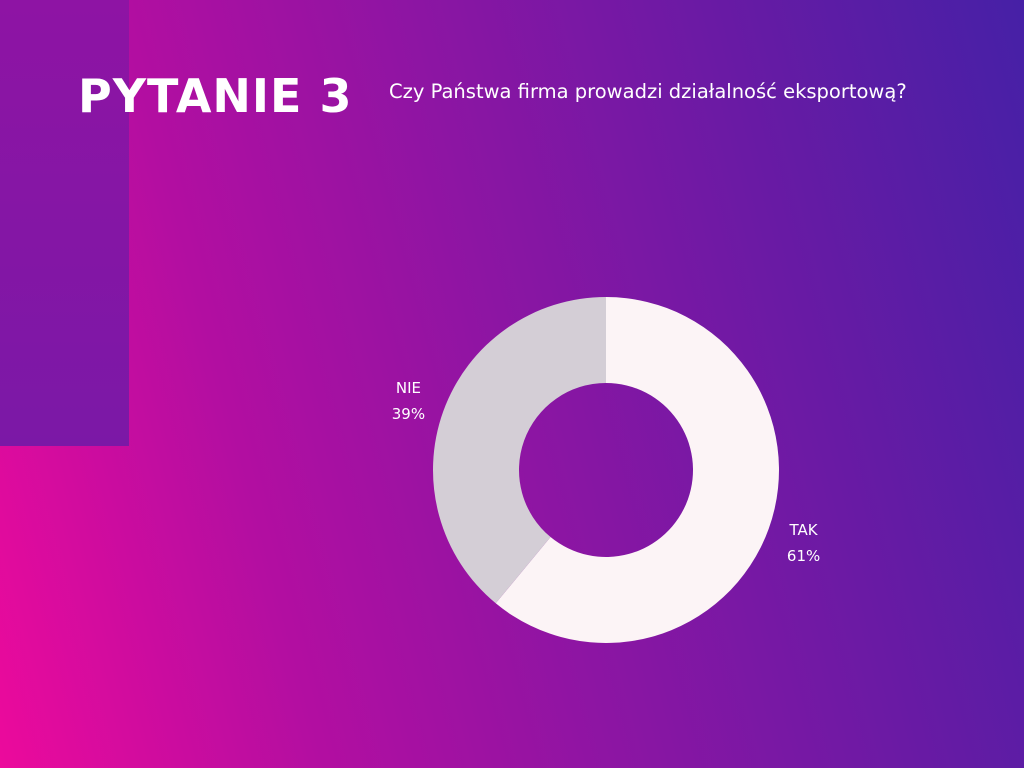  Describe the element at coordinates (803, 556) in the screenshot. I see `slice-label-tak-value: 61%` at that location.